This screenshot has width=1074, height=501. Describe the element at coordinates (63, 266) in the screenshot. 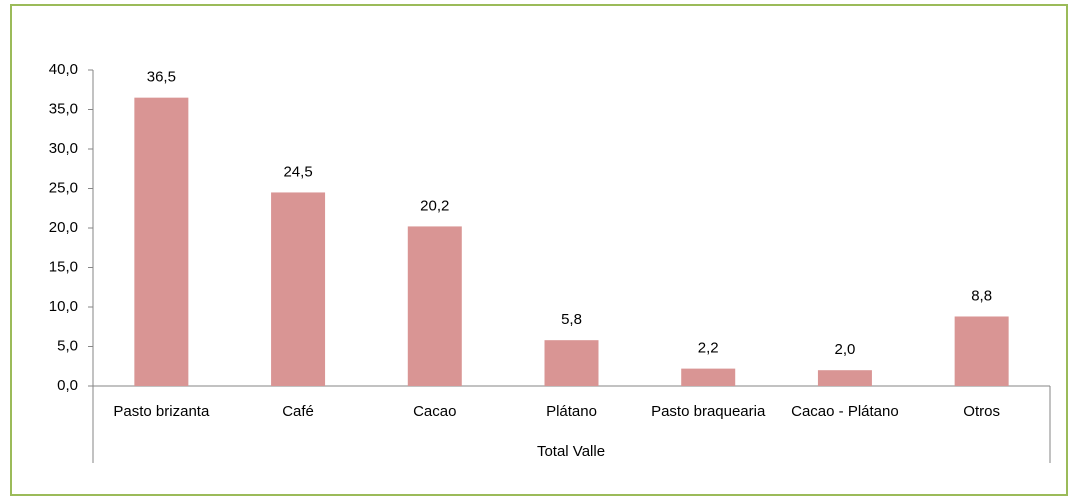

I see `y-tick-label: 15,0` at that location.